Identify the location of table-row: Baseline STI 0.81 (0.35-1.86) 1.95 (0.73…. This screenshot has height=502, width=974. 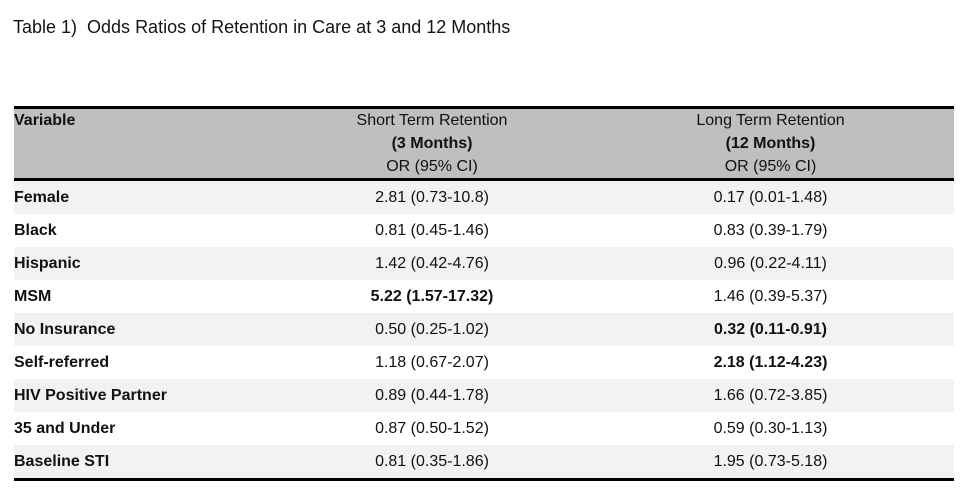
(484, 463).